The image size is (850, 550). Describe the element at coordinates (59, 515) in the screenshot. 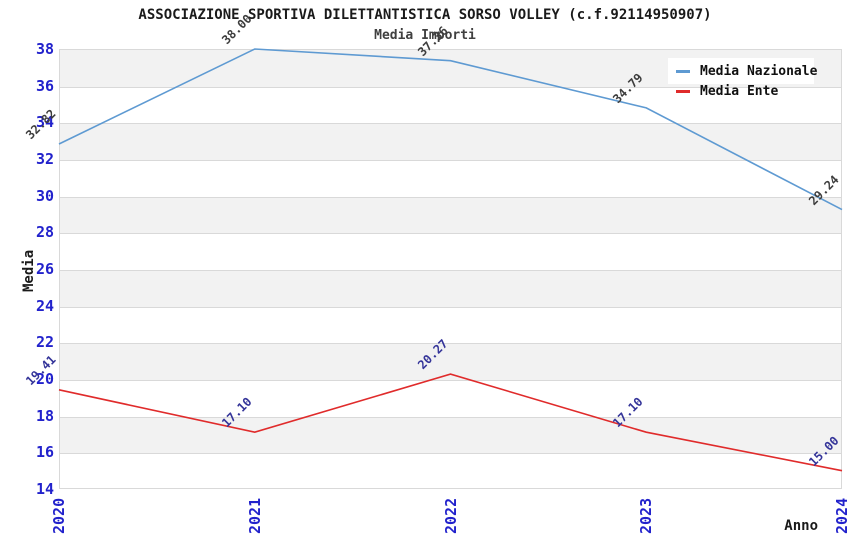

I see `x-tick-label: 2020` at that location.